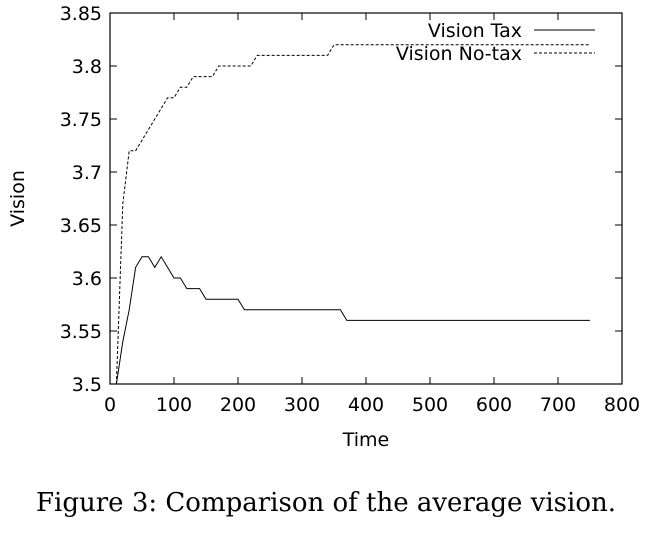 The height and width of the screenshot is (540, 652). I want to click on x-tick-label: 100, so click(174, 405).